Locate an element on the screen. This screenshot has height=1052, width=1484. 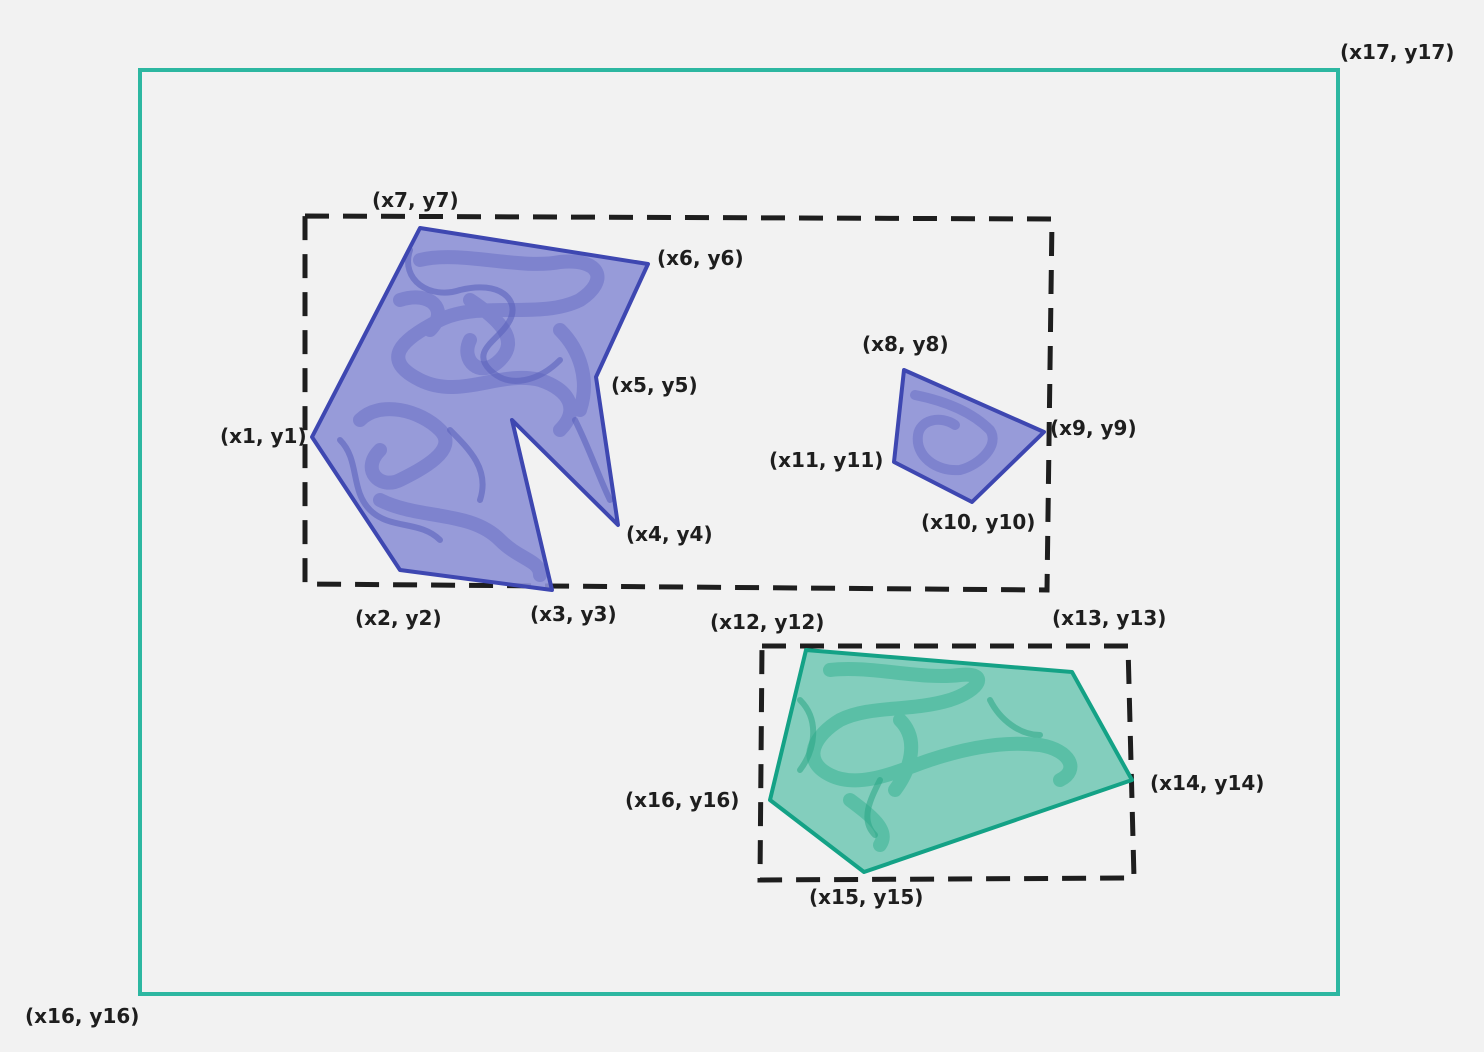
dashed-bounding-box-bottom is located at coordinates (947, 763).